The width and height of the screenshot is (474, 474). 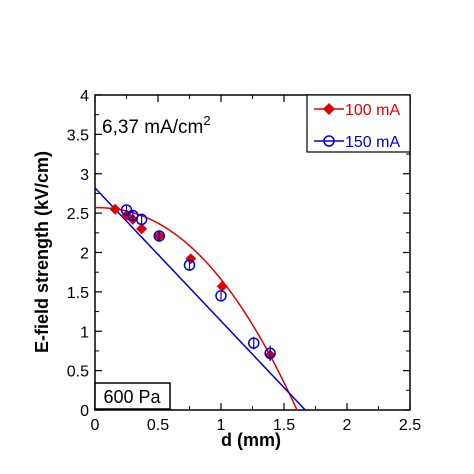 I want to click on current-density-annotation: 6,37 mA/cm2, so click(x=156, y=125).